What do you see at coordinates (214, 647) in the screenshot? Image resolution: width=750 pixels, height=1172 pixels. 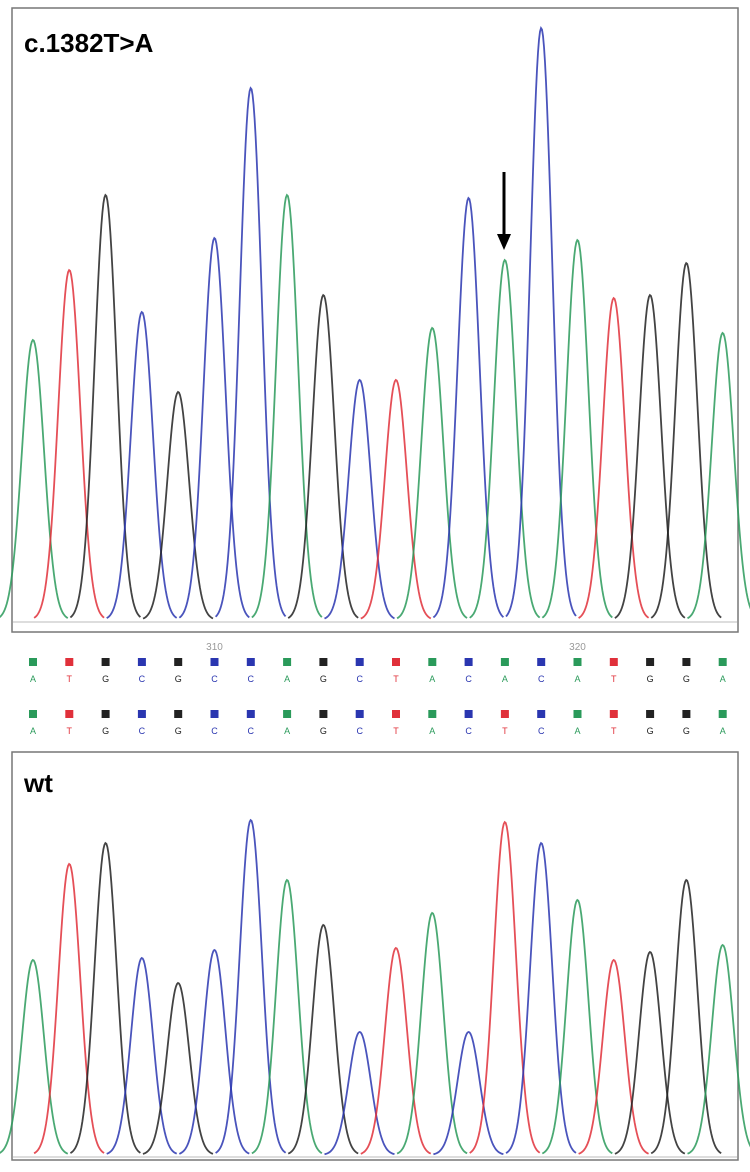 I see `ruler-tick-label: 310` at bounding box center [214, 647].